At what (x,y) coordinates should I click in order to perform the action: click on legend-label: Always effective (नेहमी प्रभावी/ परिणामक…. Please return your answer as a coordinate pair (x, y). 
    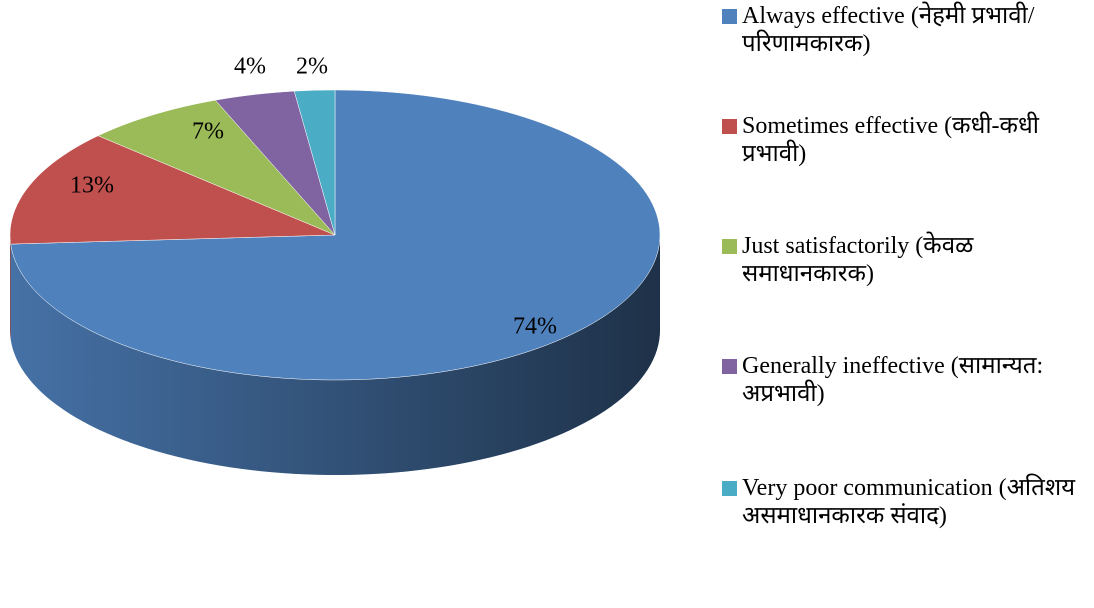
    Looking at the image, I should click on (888, 30).